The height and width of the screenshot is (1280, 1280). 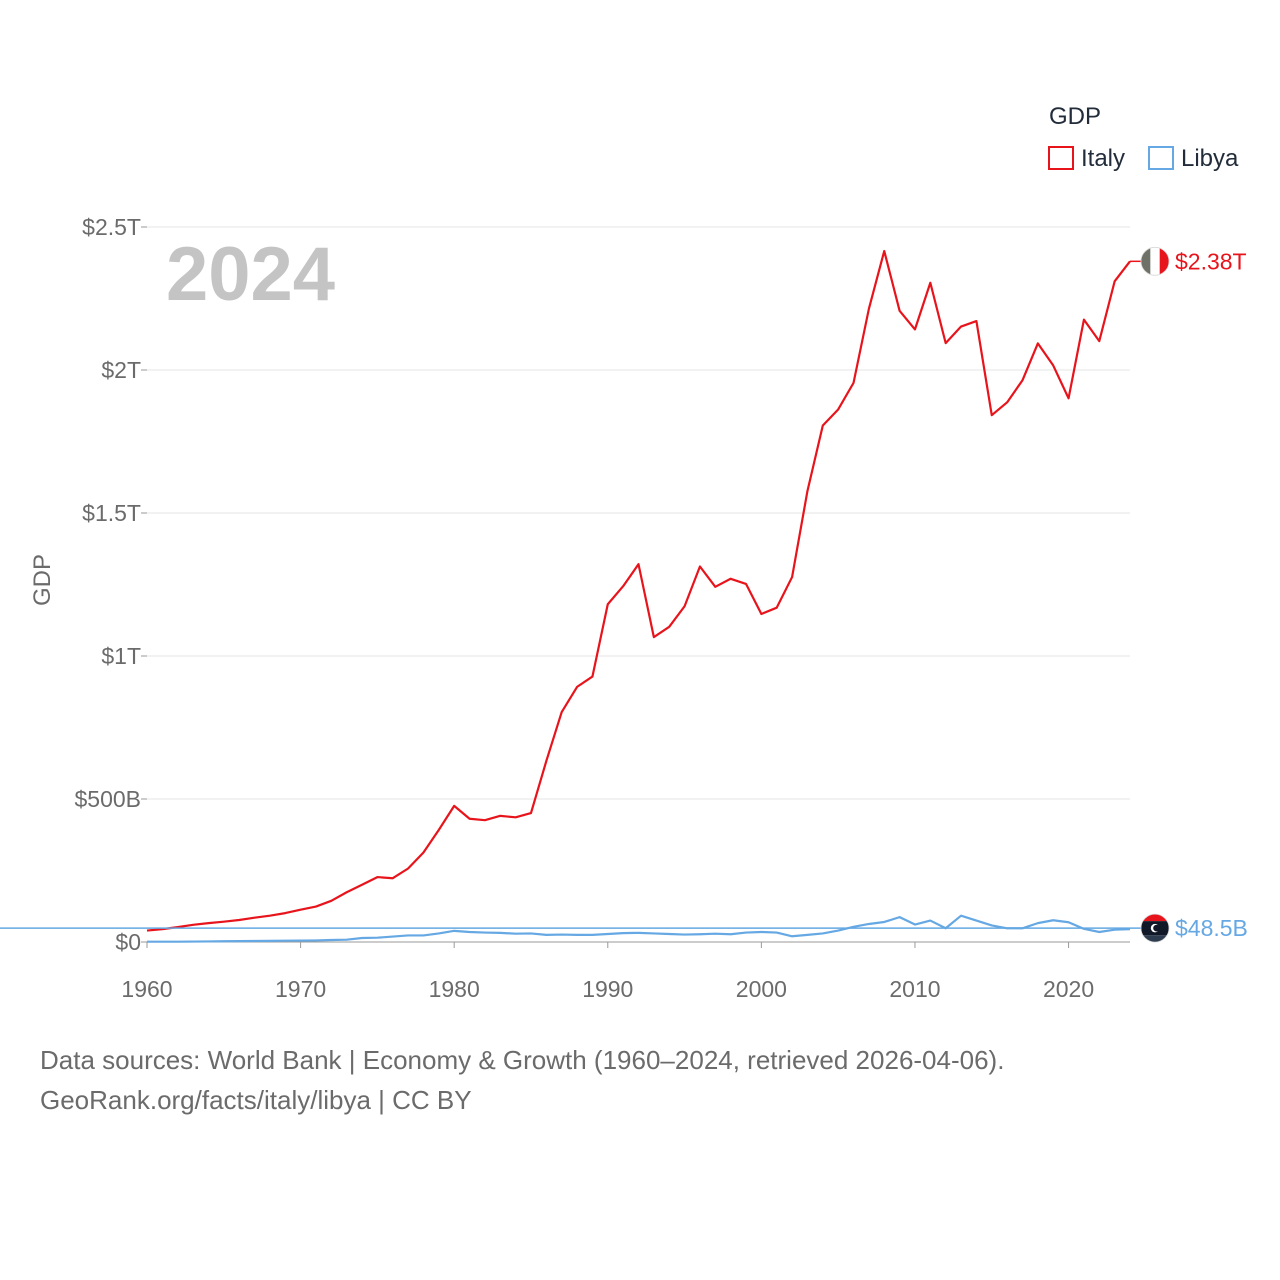 I want to click on year-watermark: 2024, so click(x=250, y=274).